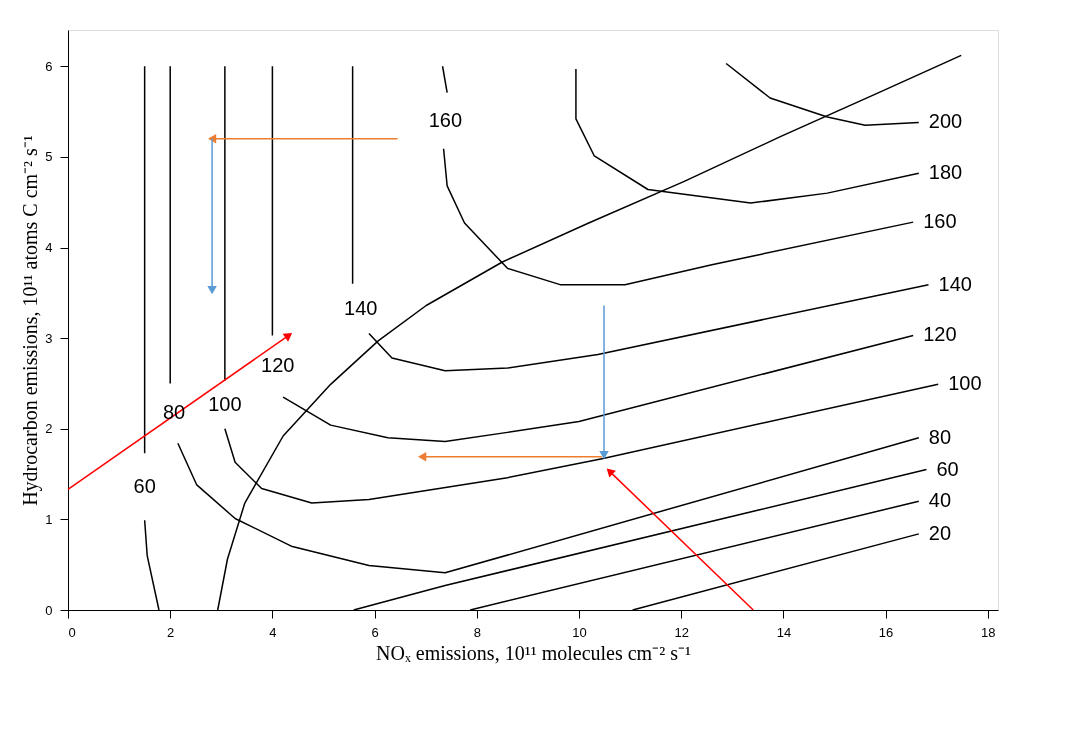 The width and height of the screenshot is (1086, 752). Describe the element at coordinates (955, 283) in the screenshot. I see `series-label: 140` at that location.